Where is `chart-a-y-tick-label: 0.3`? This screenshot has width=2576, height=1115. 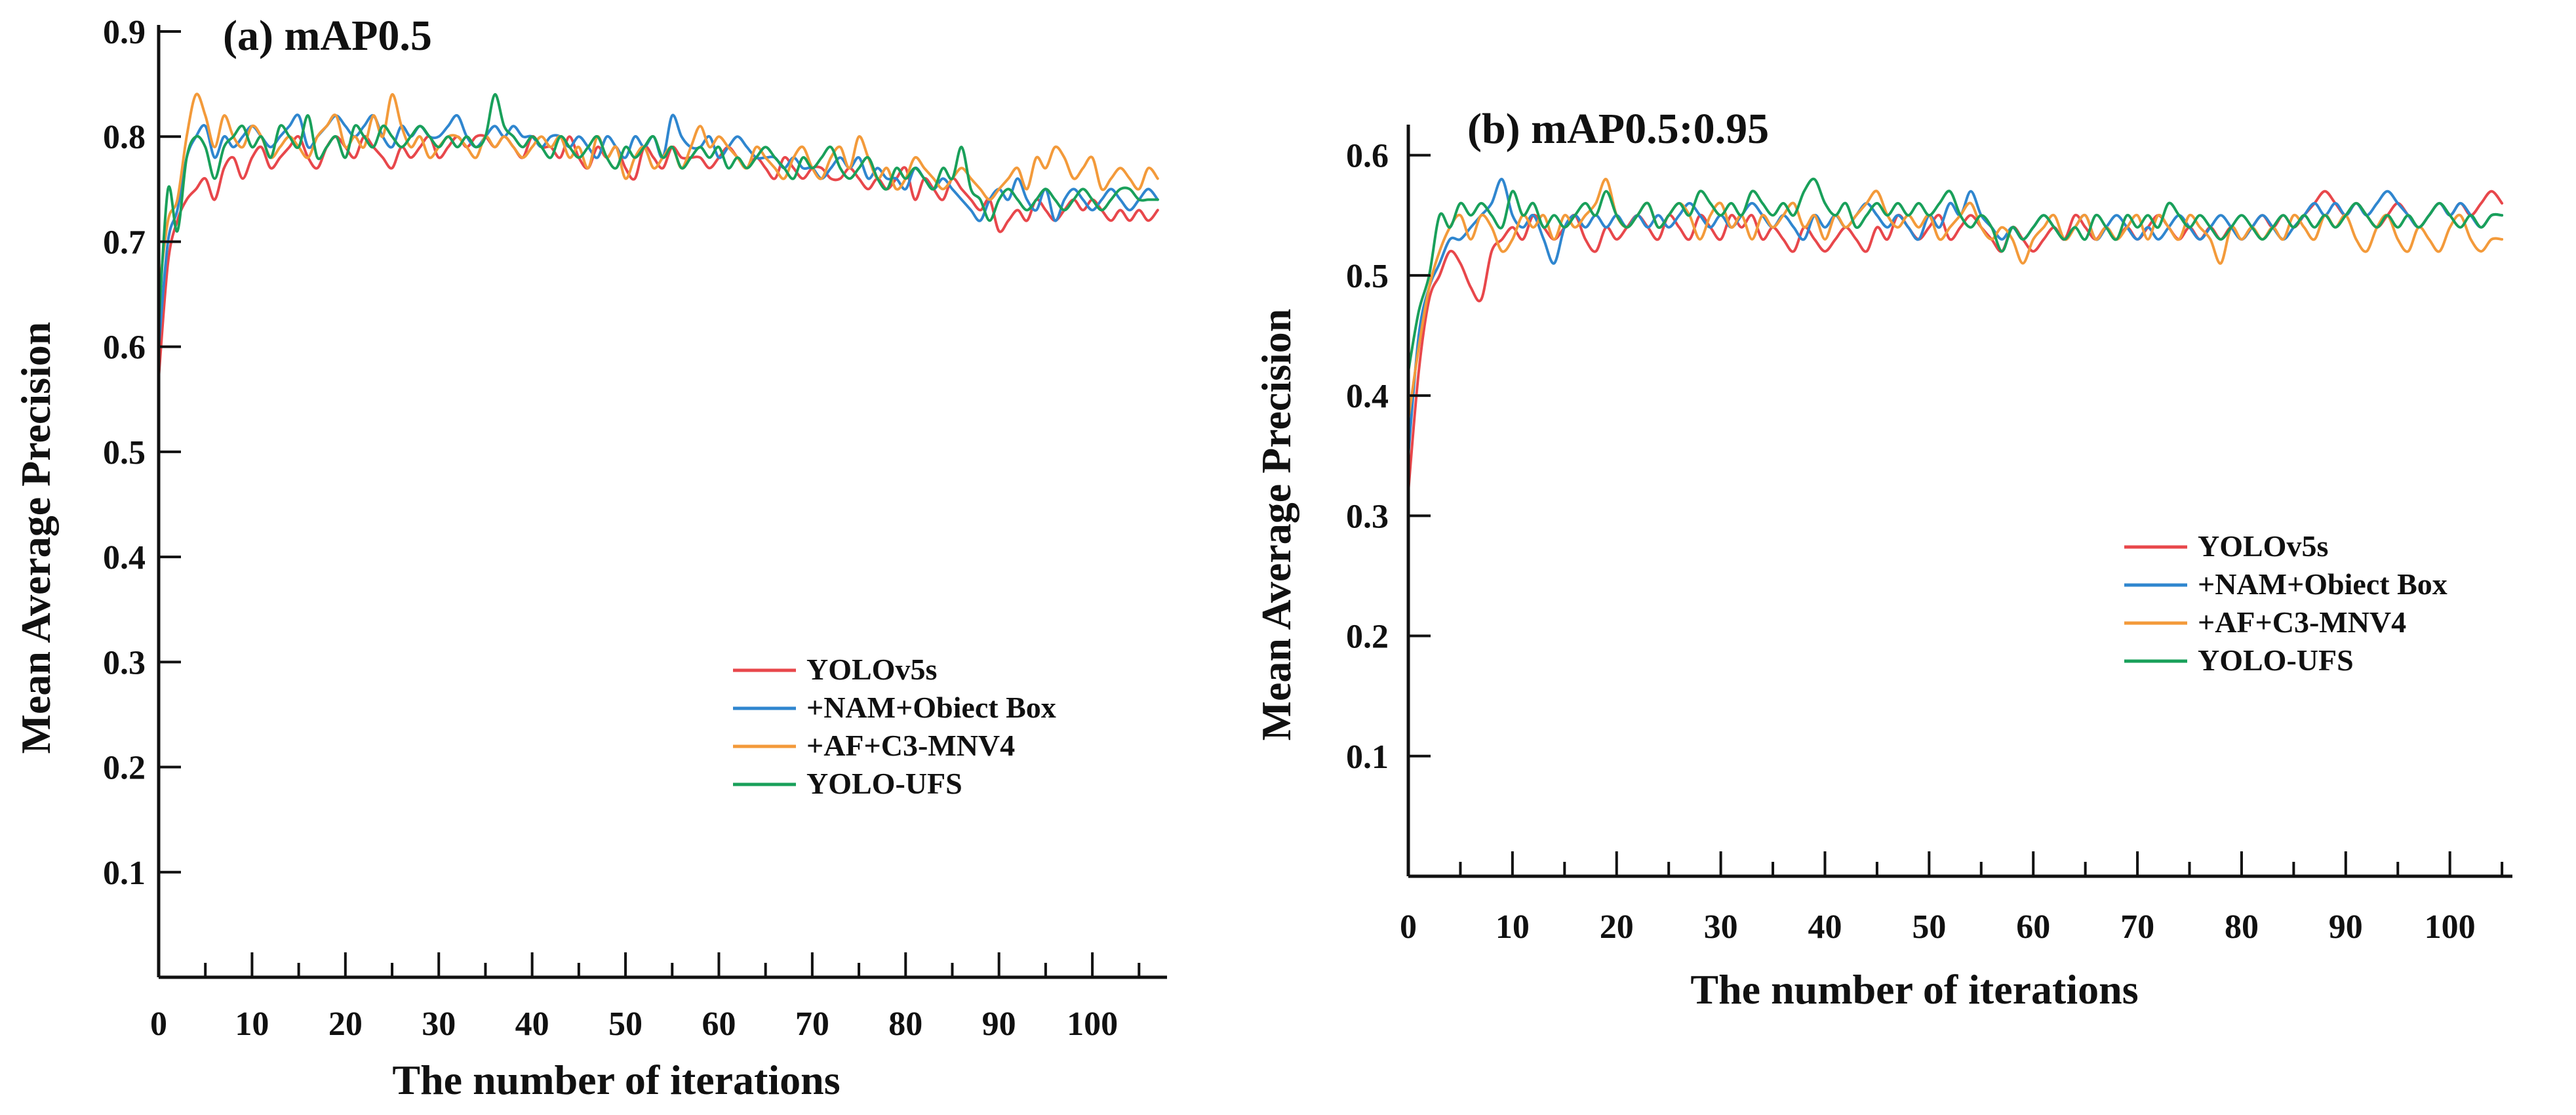 chart-a-y-tick-label: 0.3 is located at coordinates (124, 662).